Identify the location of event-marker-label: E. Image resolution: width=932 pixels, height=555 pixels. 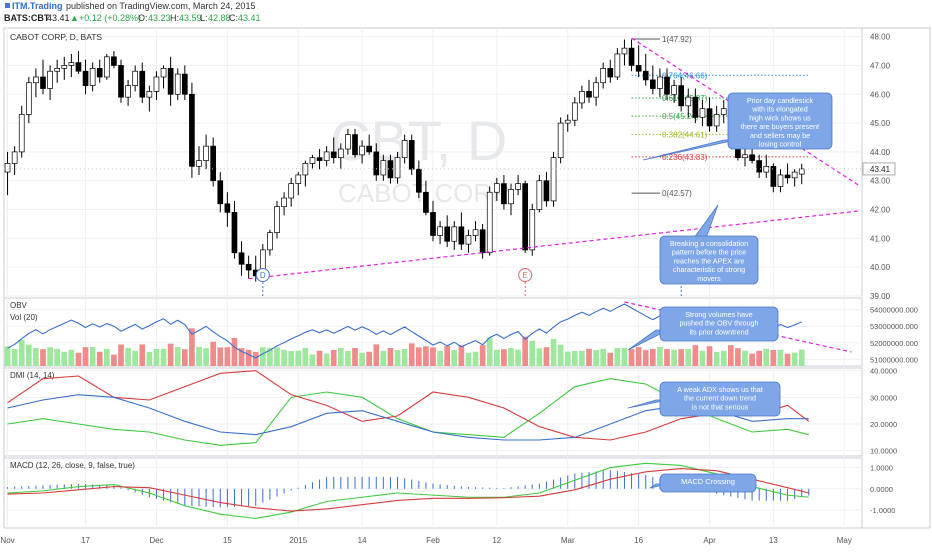
(525, 275).